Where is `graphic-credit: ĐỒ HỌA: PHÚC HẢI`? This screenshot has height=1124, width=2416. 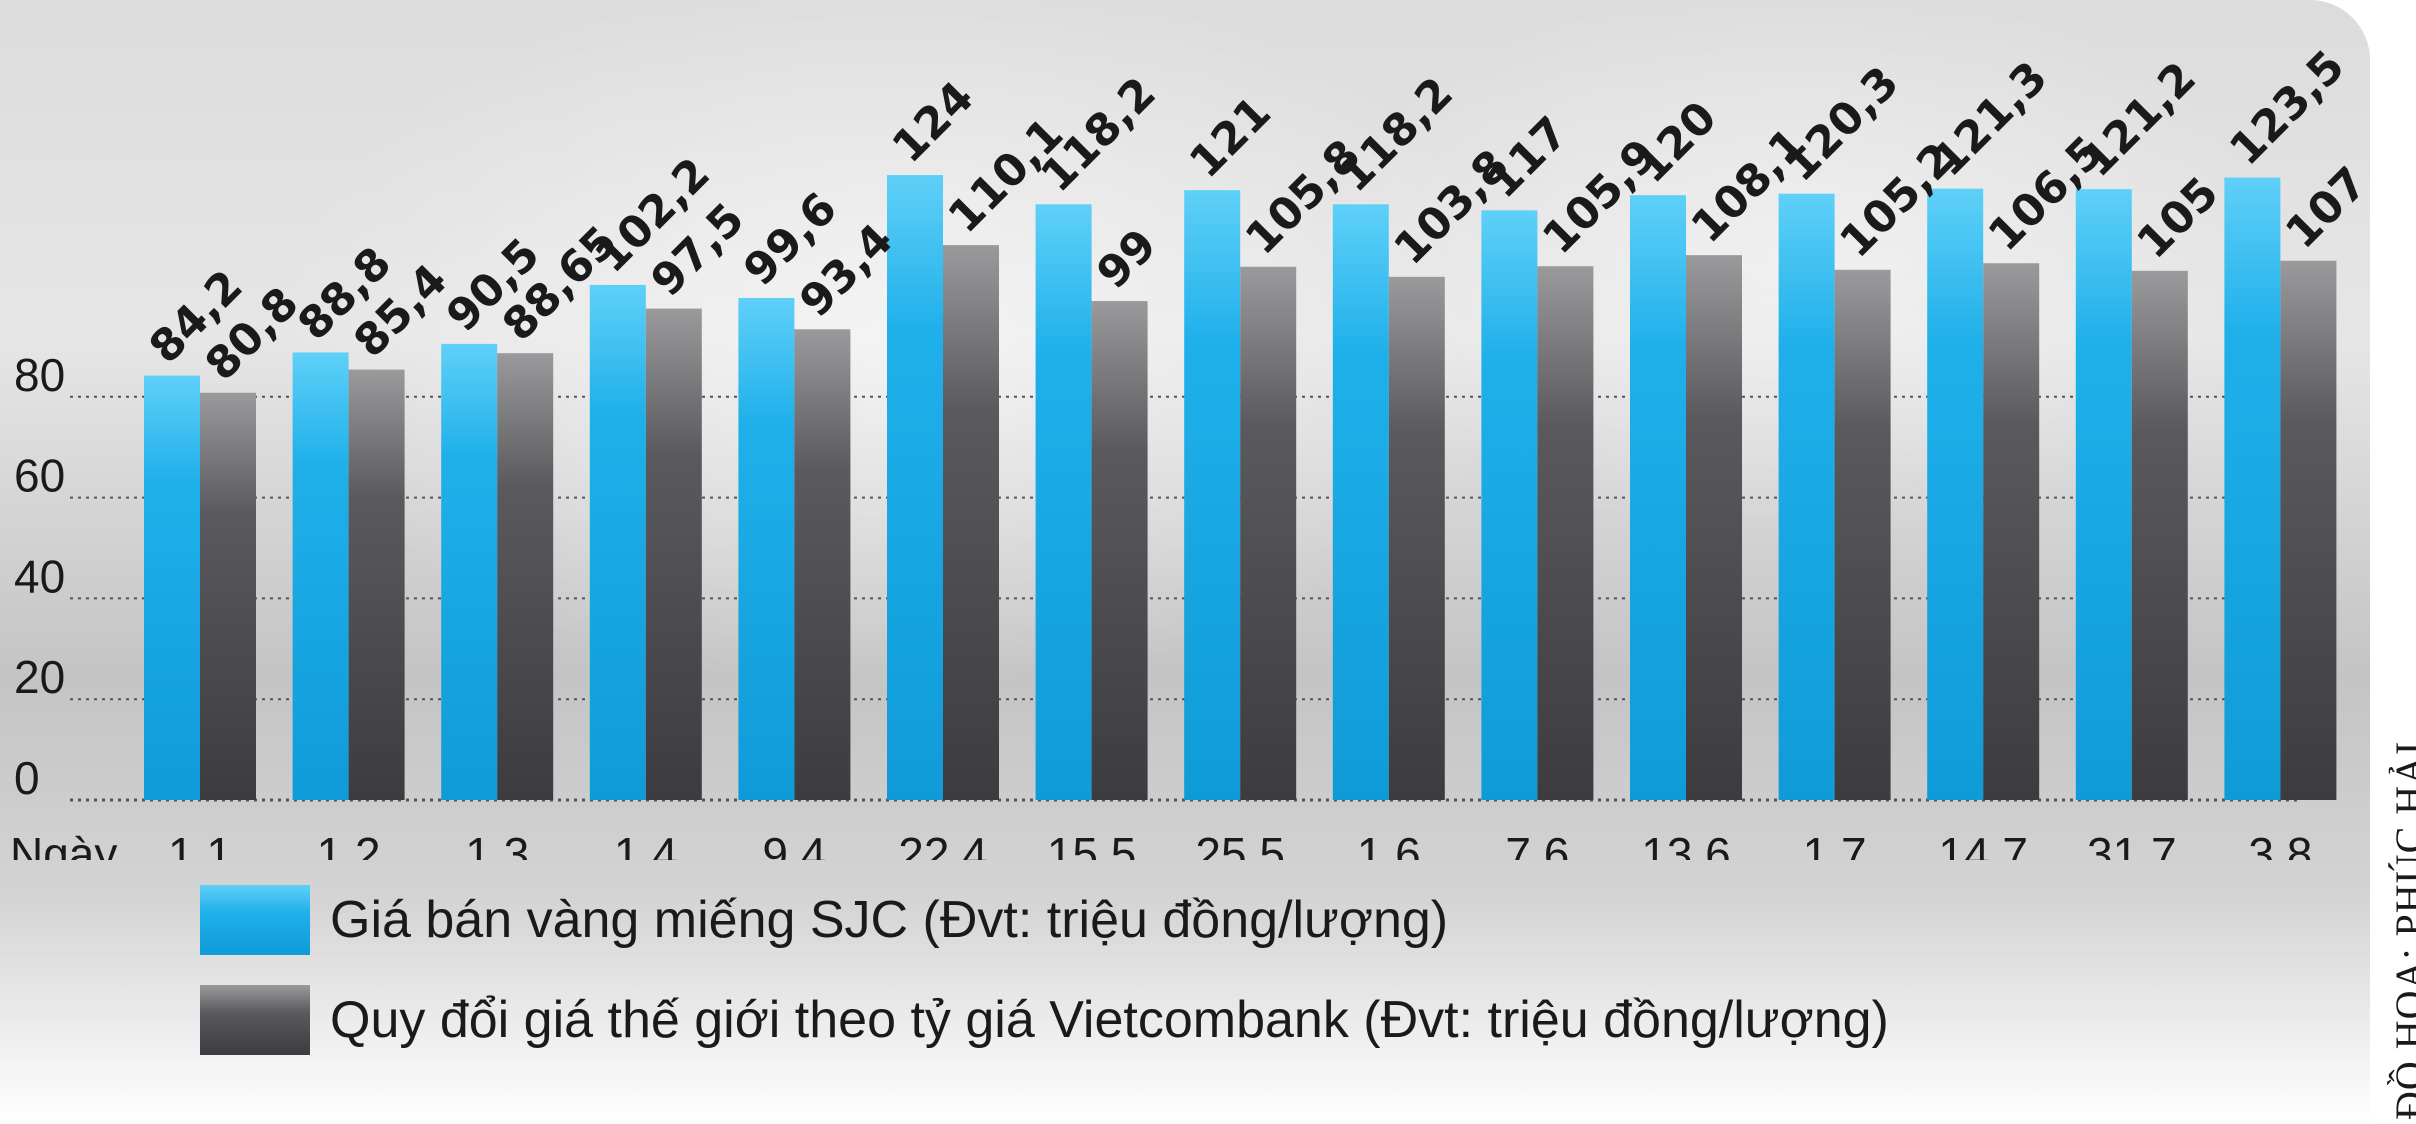 graphic-credit: ĐỒ HỌA: PHÚC HẢI is located at coordinates (2401, 930).